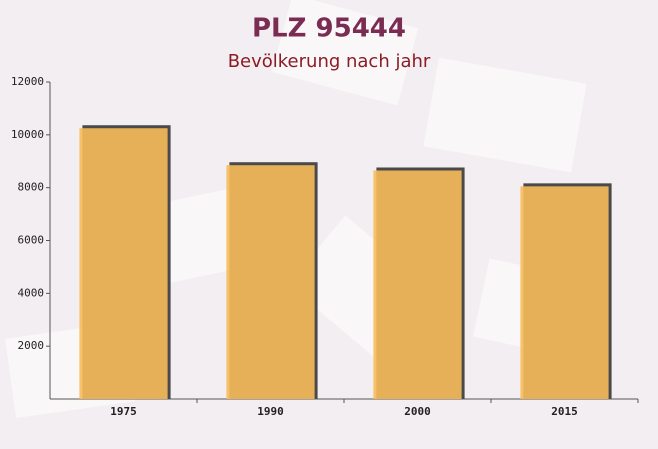 The height and width of the screenshot is (449, 658). What do you see at coordinates (270, 411) in the screenshot?
I see `x-tick-label: 1990` at bounding box center [270, 411].